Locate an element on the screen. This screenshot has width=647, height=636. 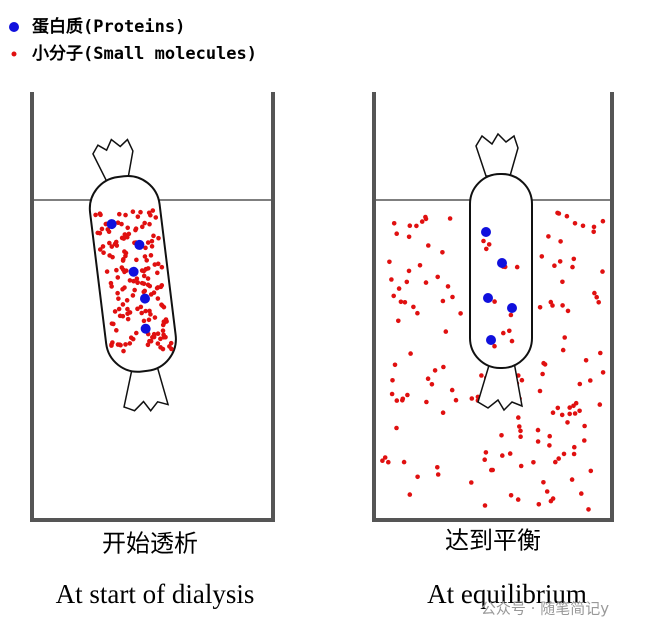
caption-en: At equilibrium is located at coordinates (507, 594).